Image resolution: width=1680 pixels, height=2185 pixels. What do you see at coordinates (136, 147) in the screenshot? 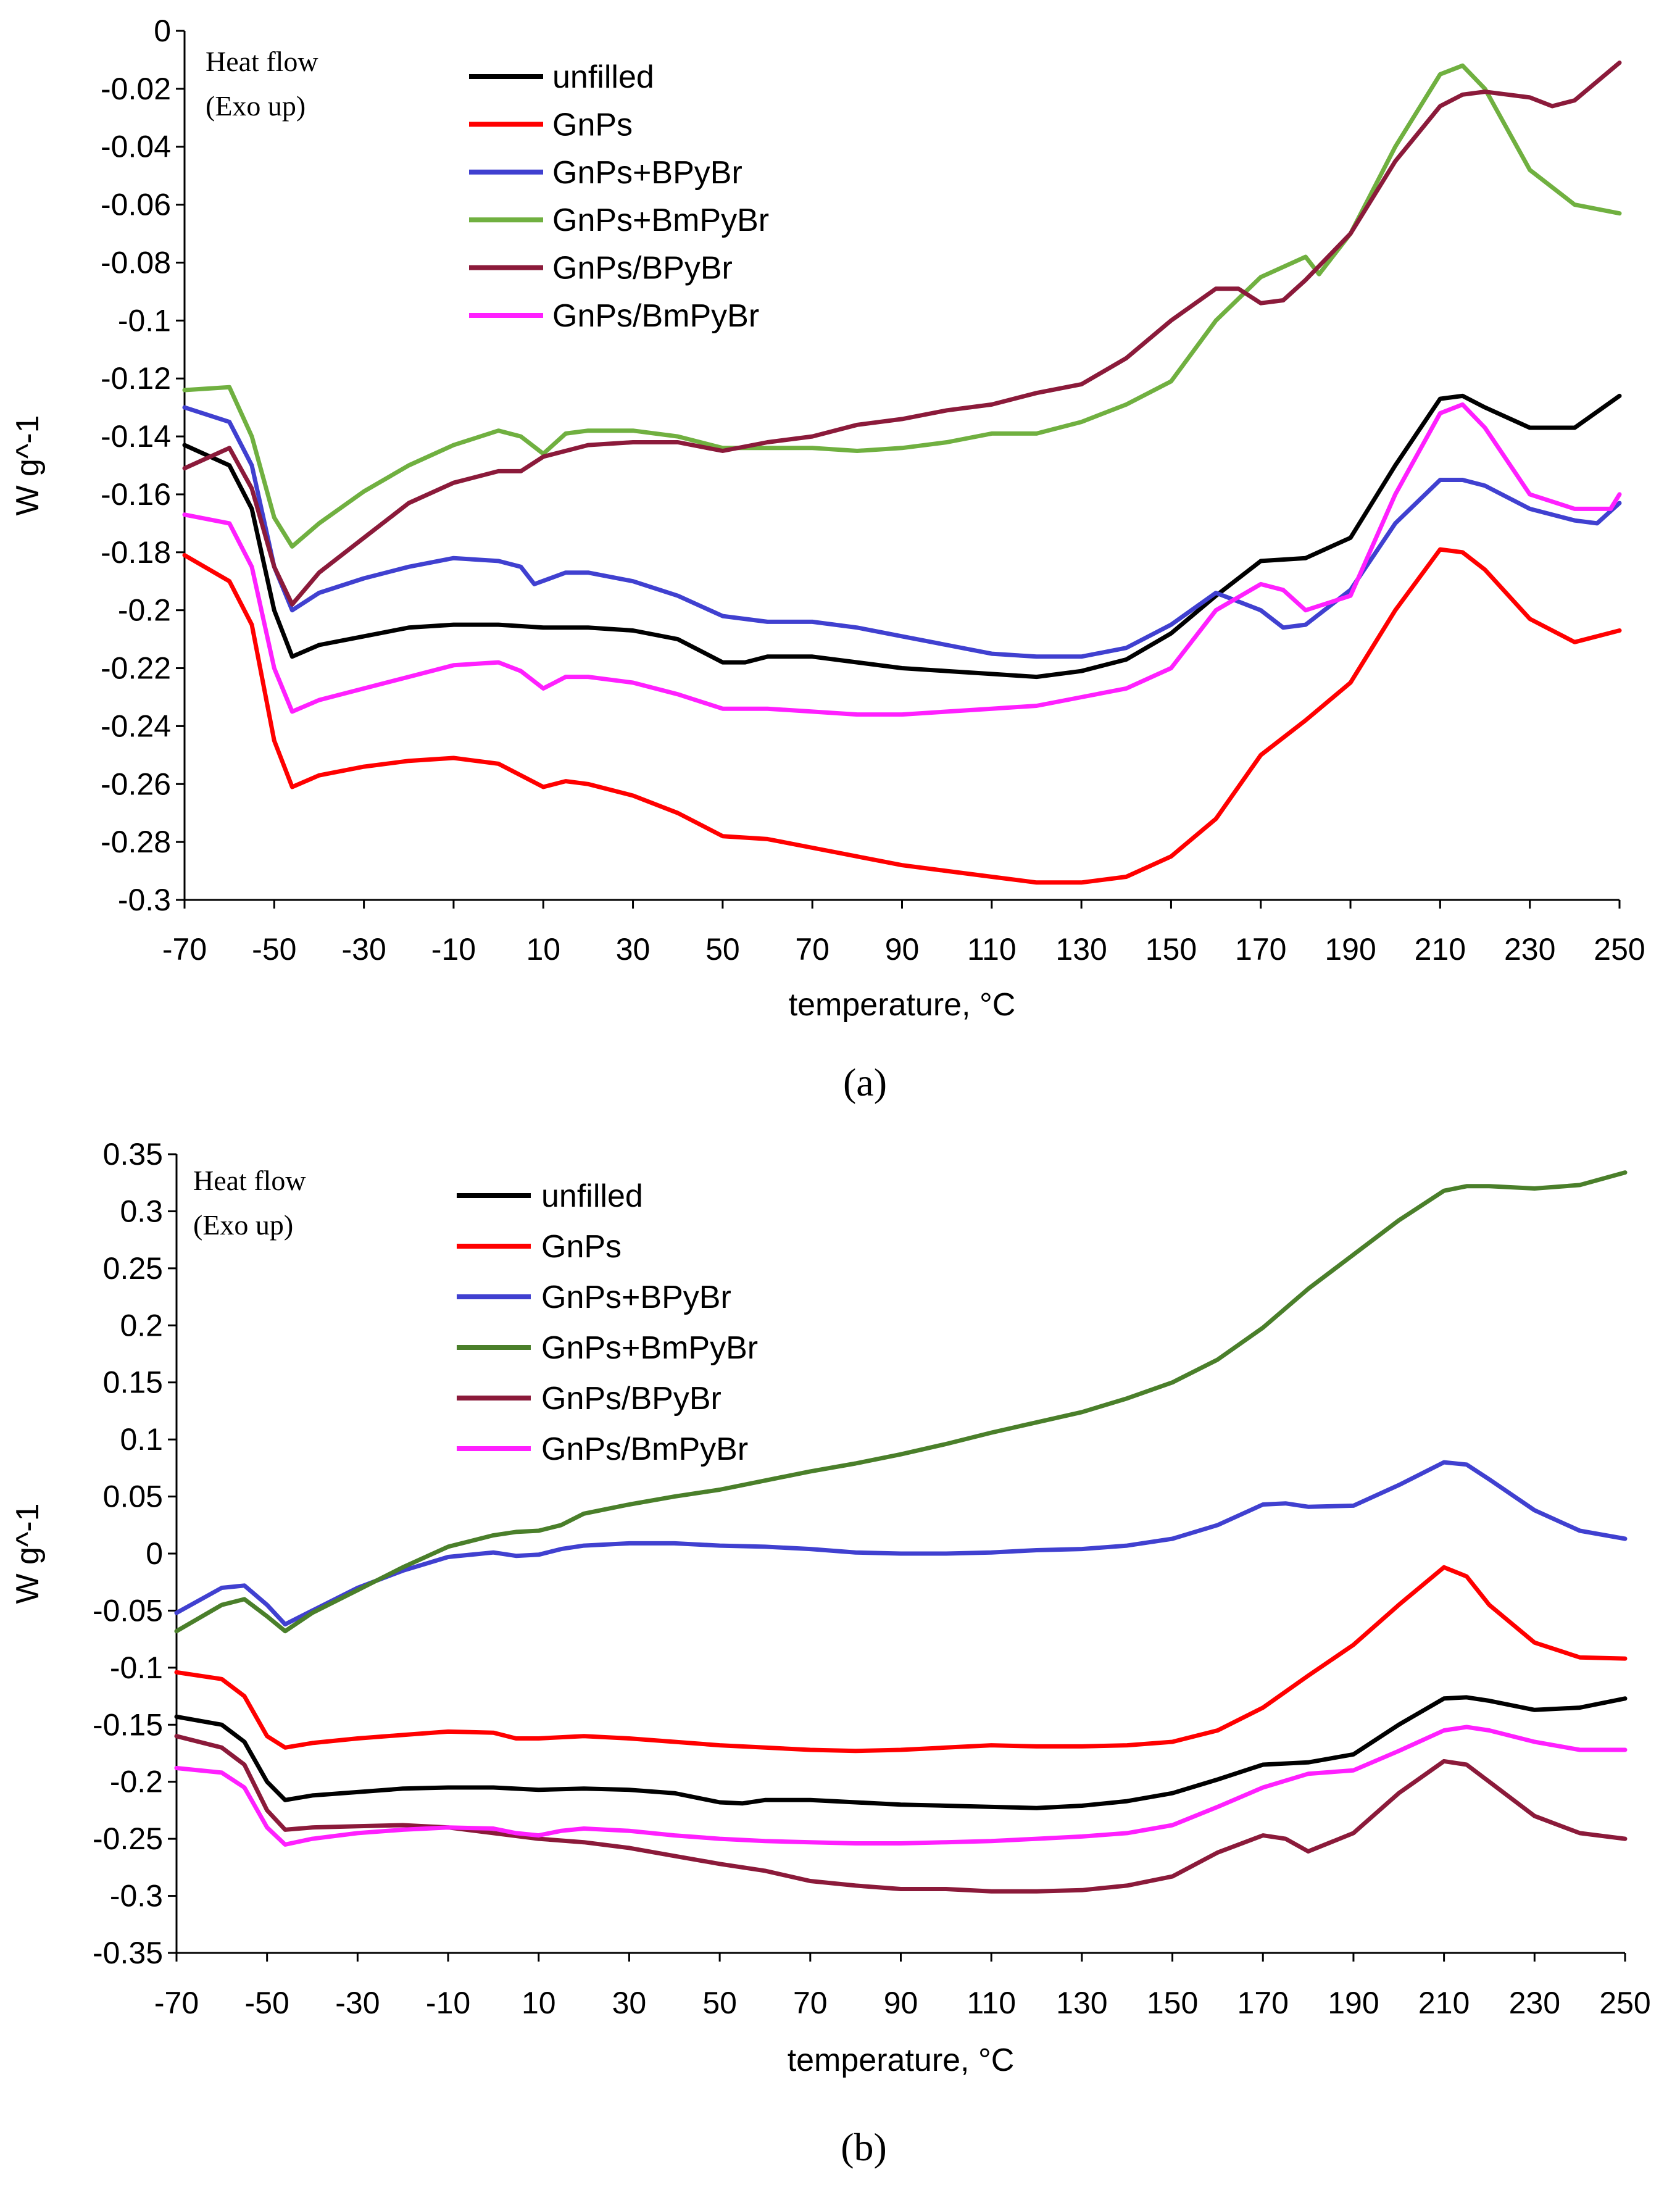
I see `y-tick-label: -0.04` at bounding box center [136, 147].